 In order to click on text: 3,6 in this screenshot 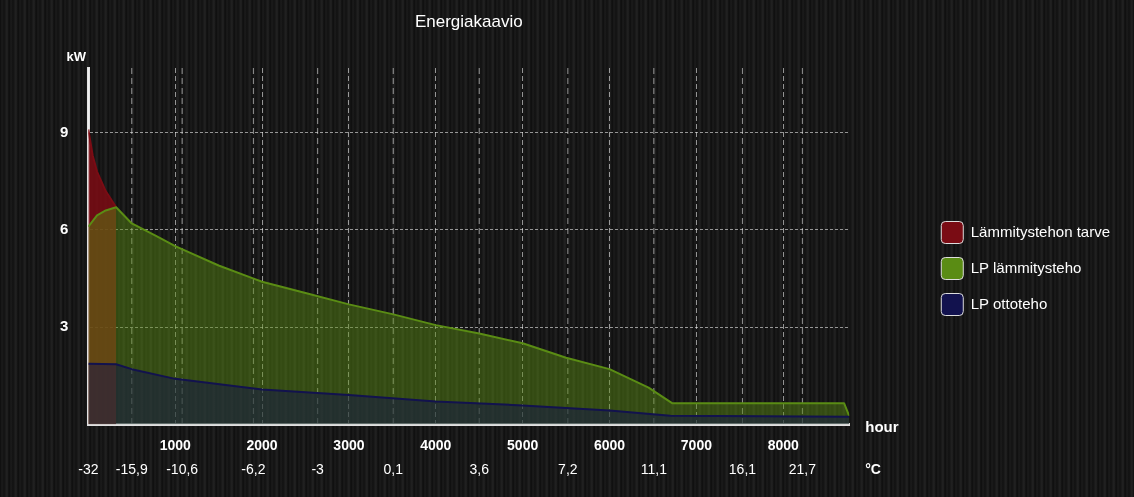, I will do `click(479, 469)`.